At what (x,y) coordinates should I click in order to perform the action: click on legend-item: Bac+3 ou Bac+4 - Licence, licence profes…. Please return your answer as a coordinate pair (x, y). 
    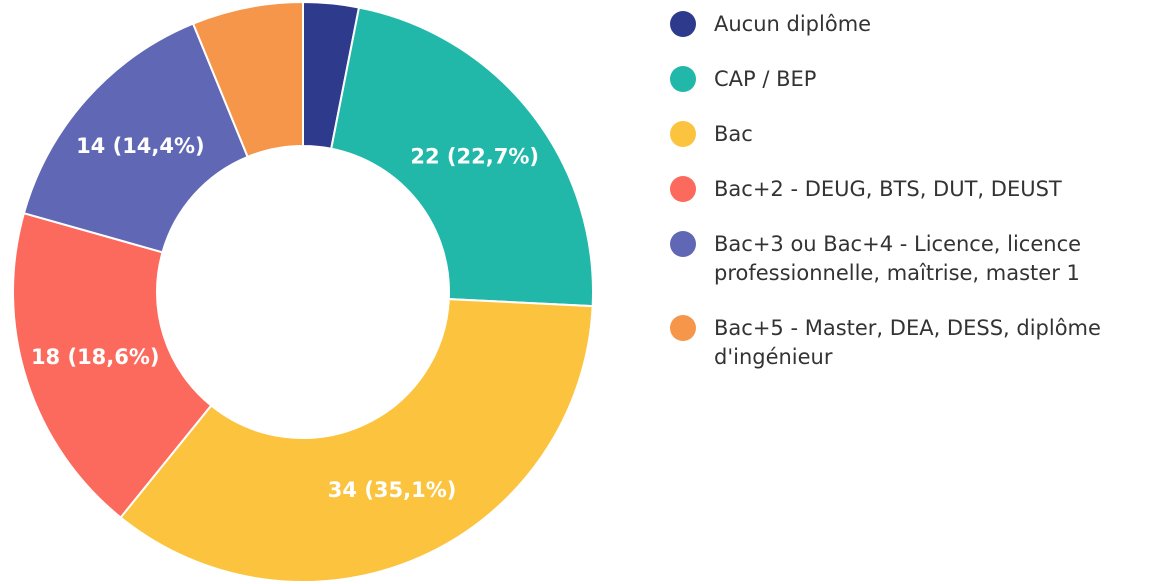
    Looking at the image, I should click on (920, 259).